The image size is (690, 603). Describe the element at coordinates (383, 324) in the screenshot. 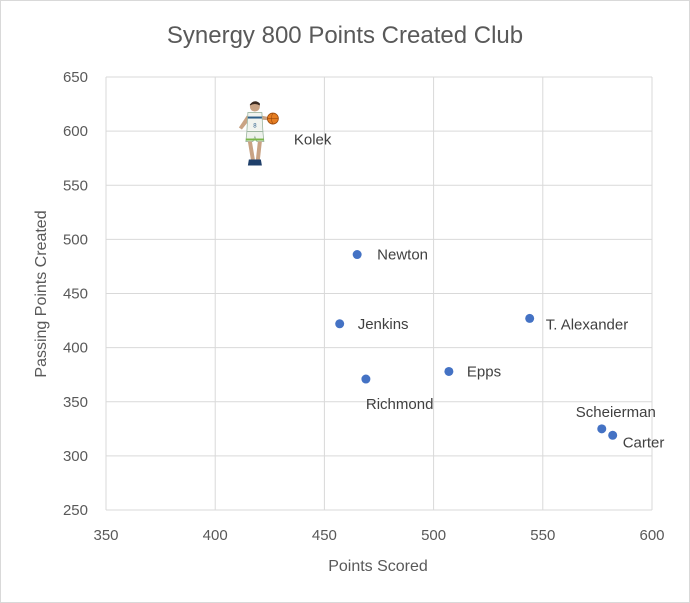

I see `data-label: Jenkins` at that location.